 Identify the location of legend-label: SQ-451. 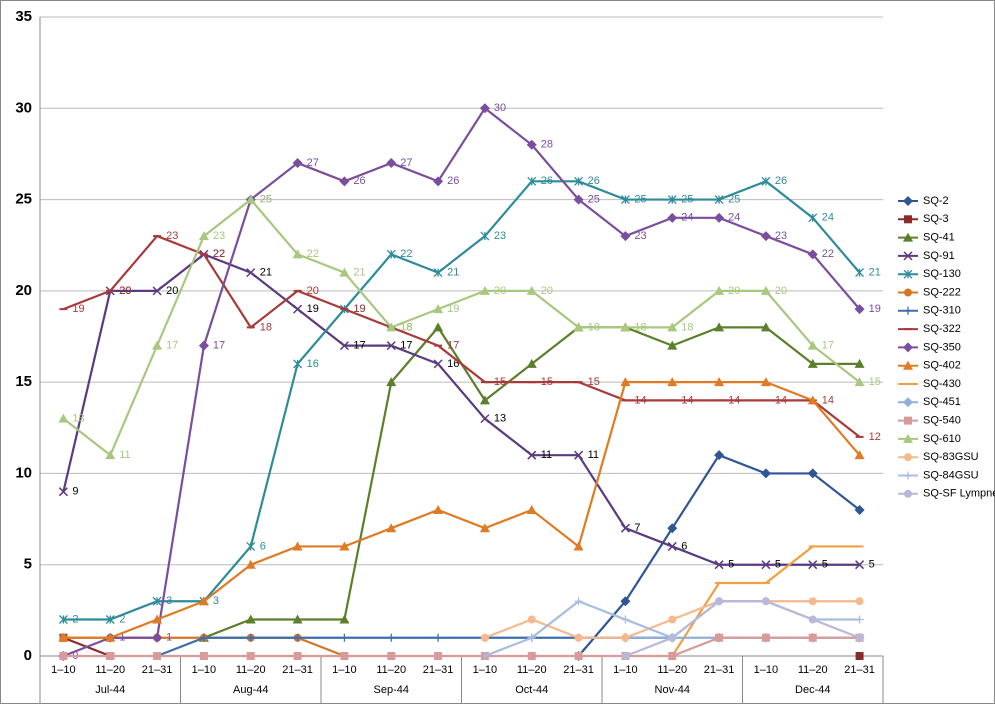
(942, 402).